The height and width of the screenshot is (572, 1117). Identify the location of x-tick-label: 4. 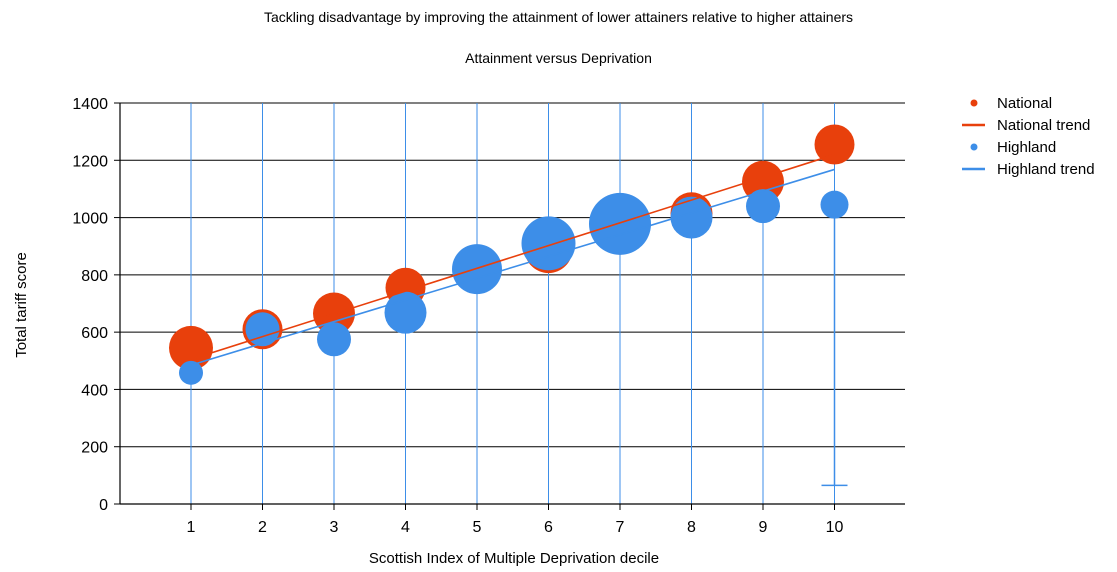
(405, 527).